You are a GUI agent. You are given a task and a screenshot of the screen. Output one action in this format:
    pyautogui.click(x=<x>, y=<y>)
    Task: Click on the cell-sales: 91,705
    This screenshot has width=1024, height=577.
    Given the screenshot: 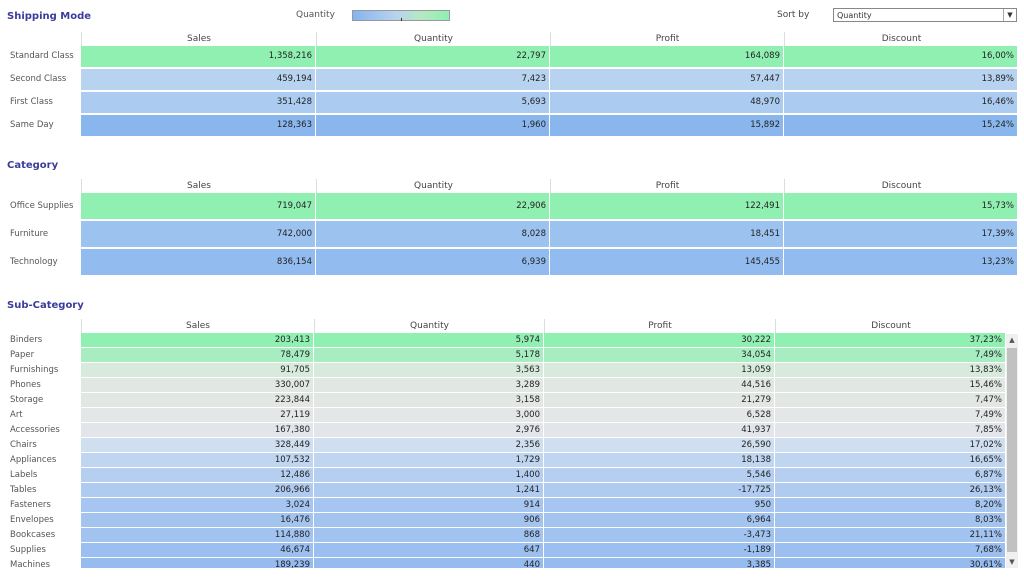 What is the action you would take?
    pyautogui.click(x=197, y=370)
    